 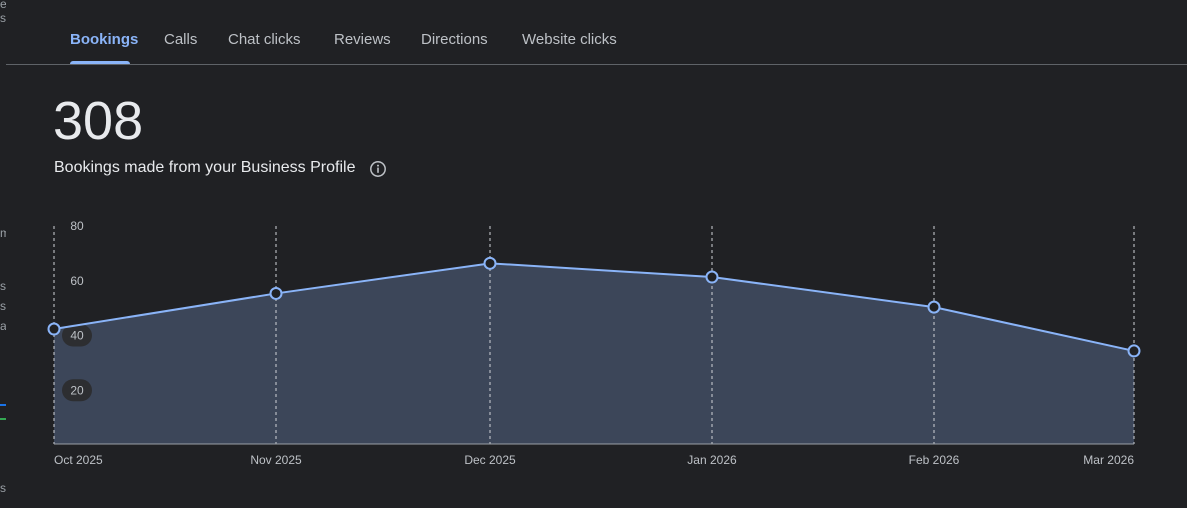 I want to click on x-tick-label: Mar 2026, so click(x=1108, y=460).